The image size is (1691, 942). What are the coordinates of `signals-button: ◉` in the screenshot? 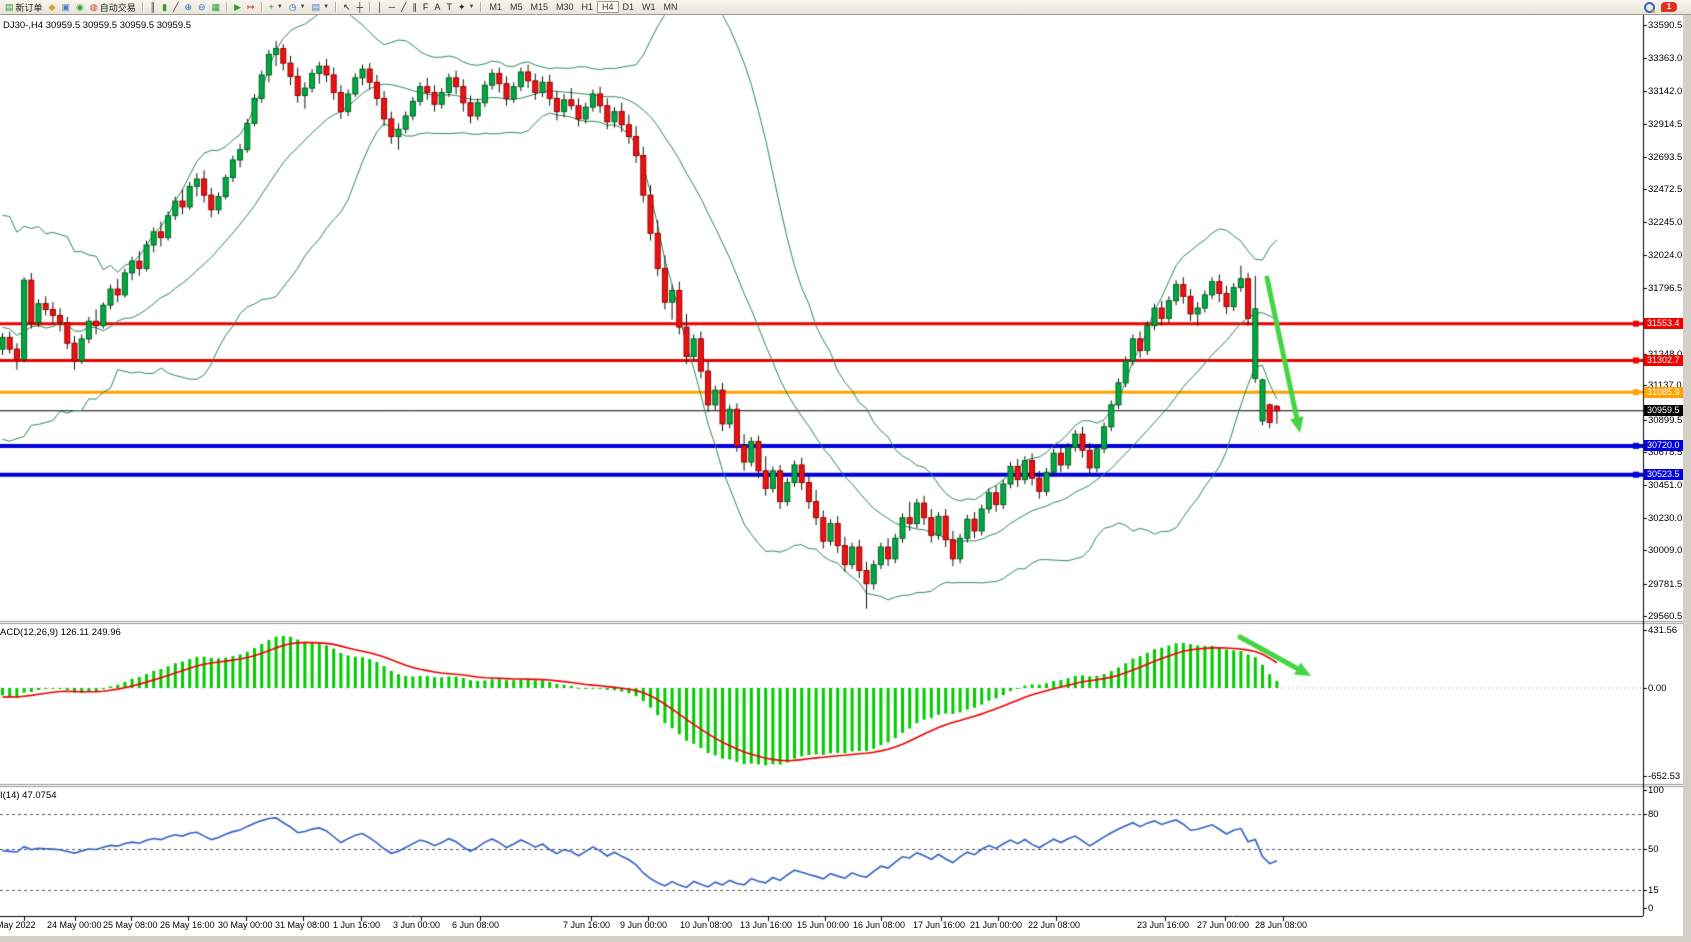 It's located at (80, 7).